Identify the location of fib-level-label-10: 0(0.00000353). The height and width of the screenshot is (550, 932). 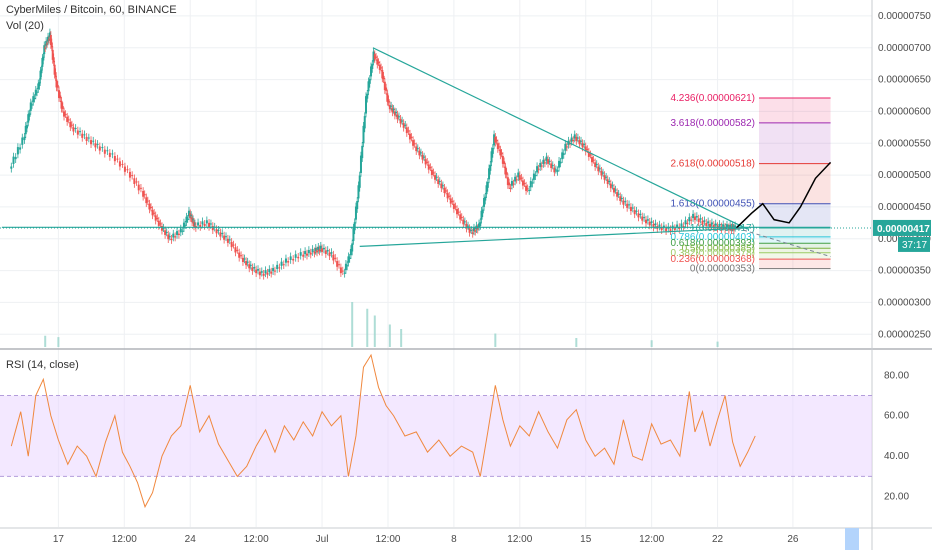
(722, 269).